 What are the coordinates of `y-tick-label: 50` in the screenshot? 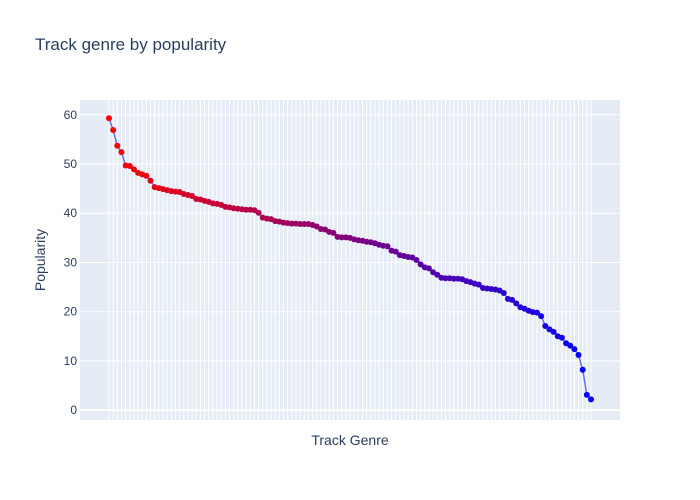 It's located at (71, 164).